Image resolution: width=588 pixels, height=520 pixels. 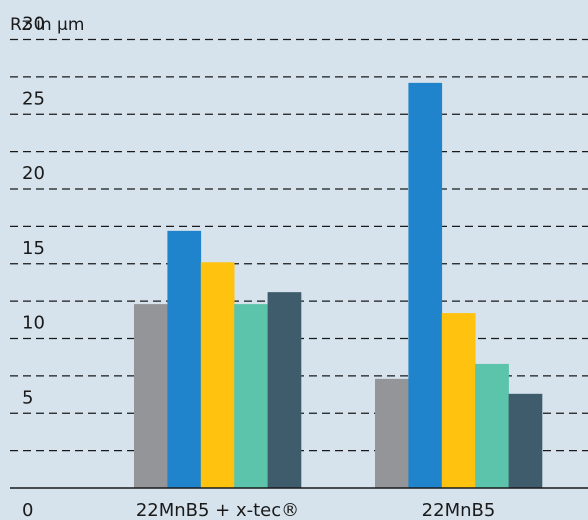 What do you see at coordinates (27, 397) in the screenshot?
I see `y-tick-label: 5` at bounding box center [27, 397].